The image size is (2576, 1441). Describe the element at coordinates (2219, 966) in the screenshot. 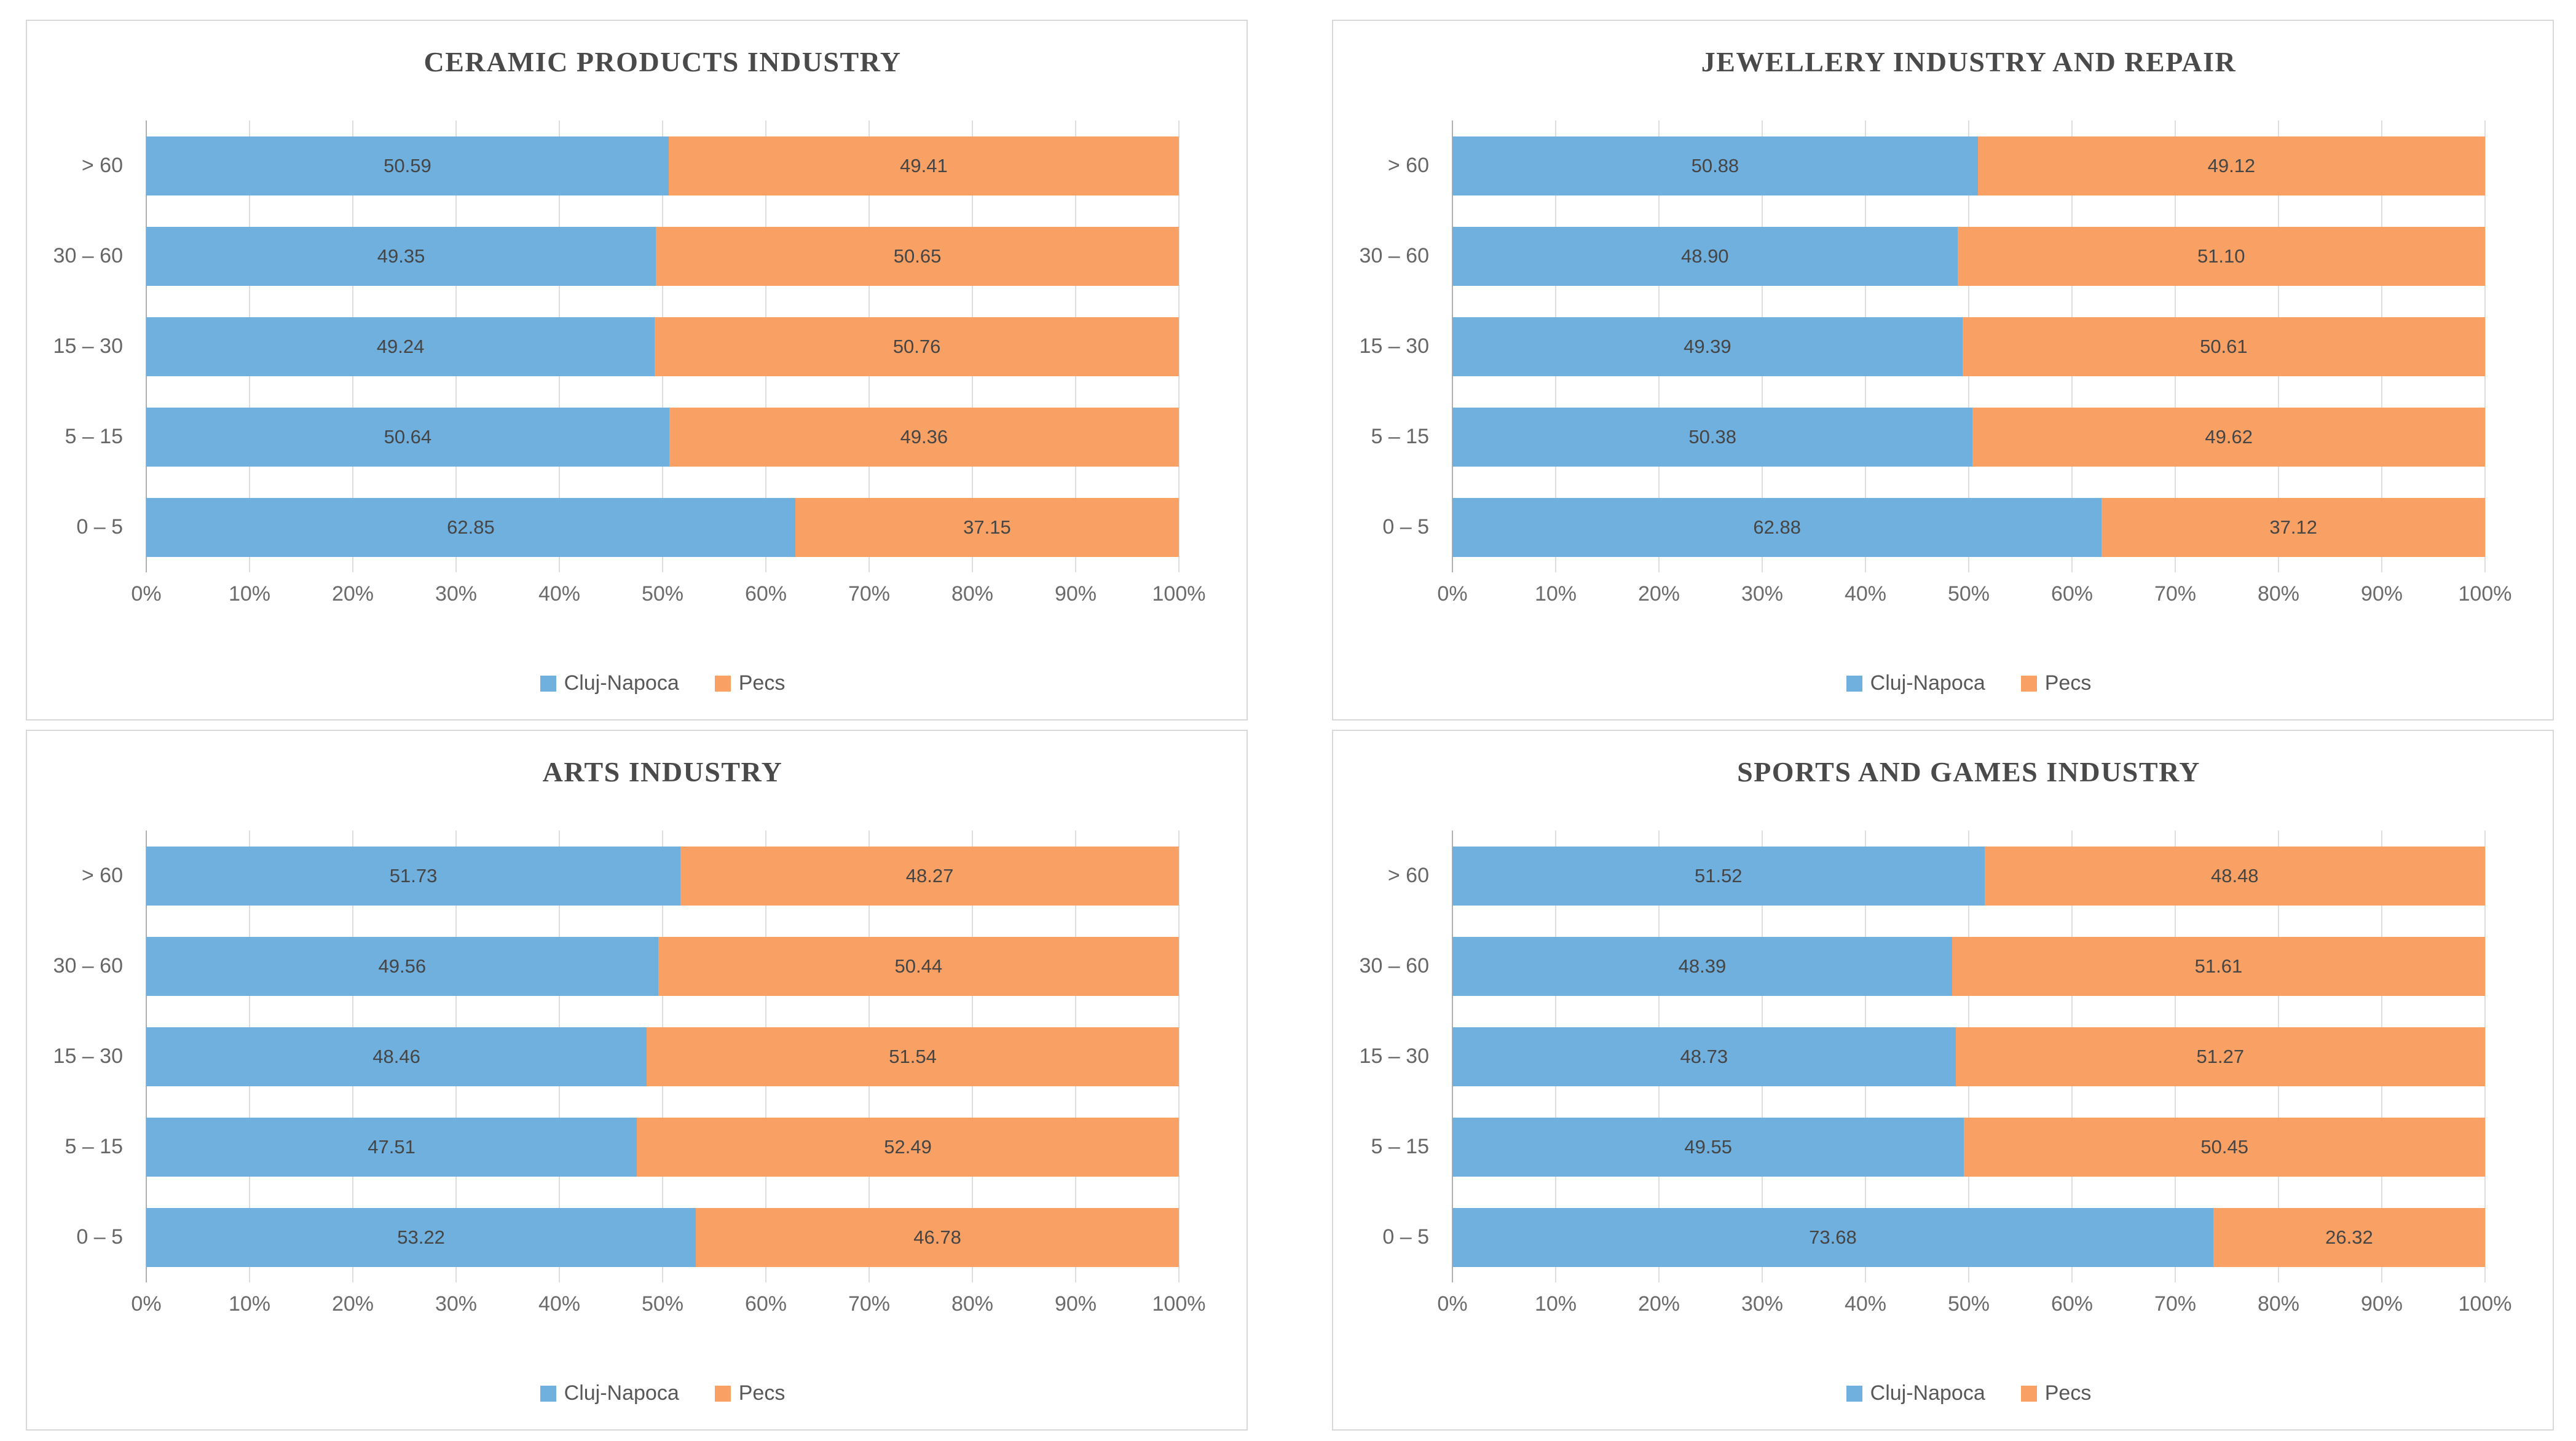

I see `bar-value-label: 51.61` at that location.